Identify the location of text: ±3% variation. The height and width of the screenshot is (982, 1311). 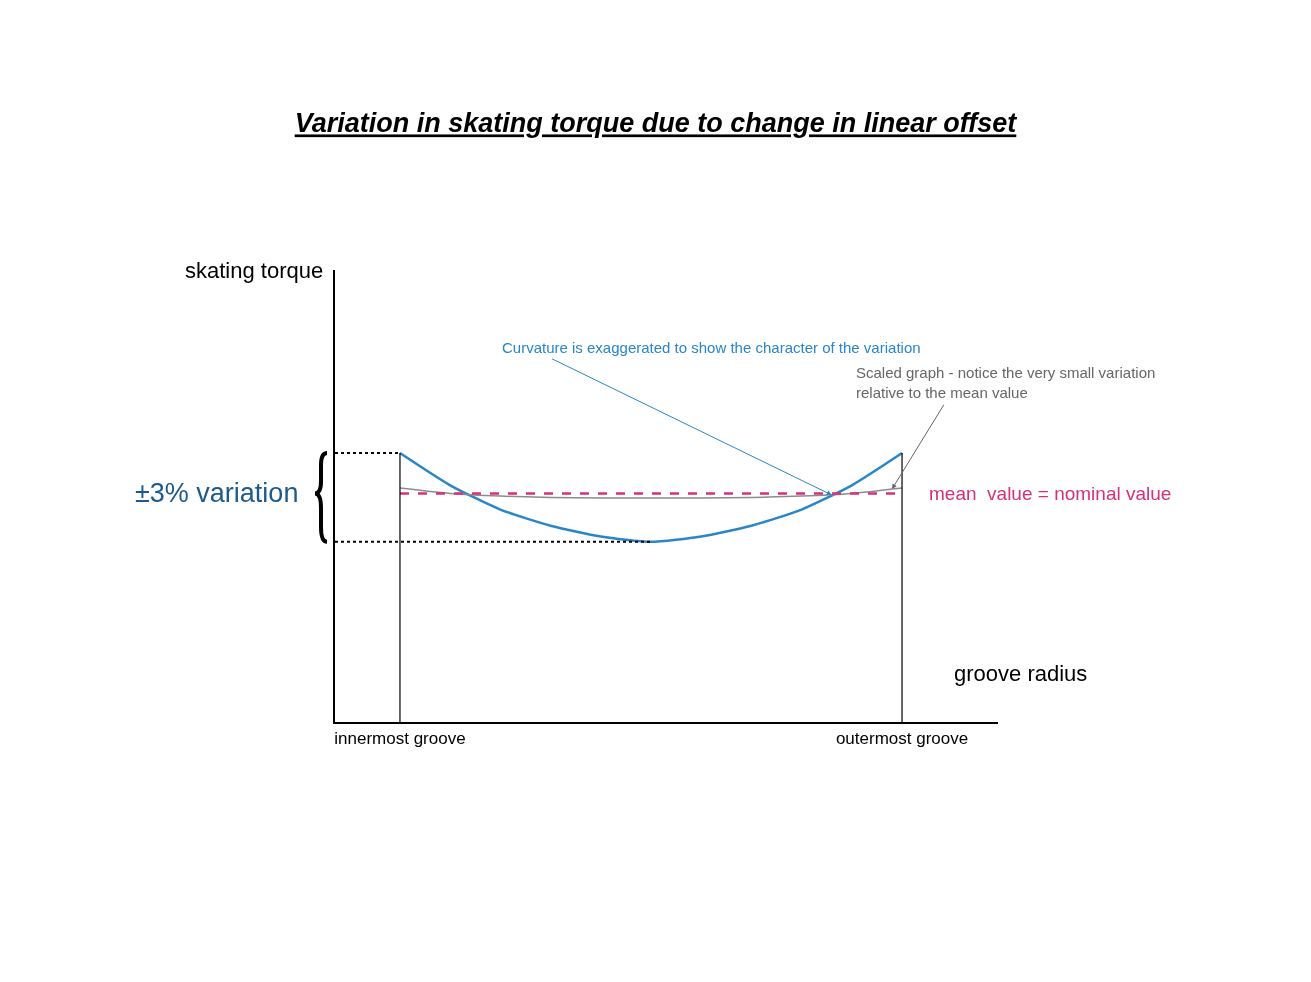
(217, 493).